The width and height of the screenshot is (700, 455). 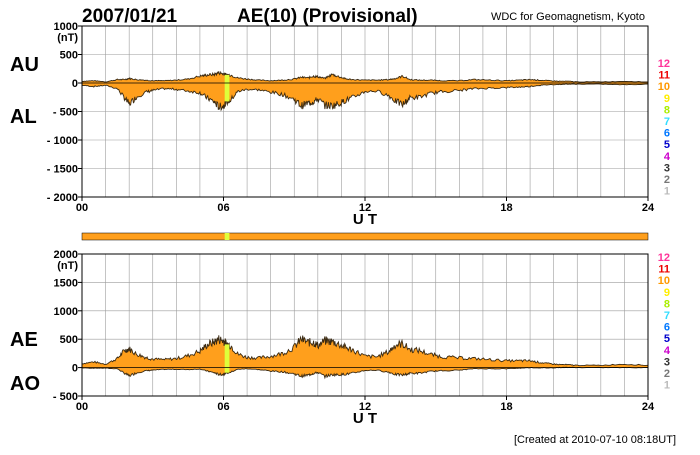 I want to click on ae-line, so click(x=365, y=351).